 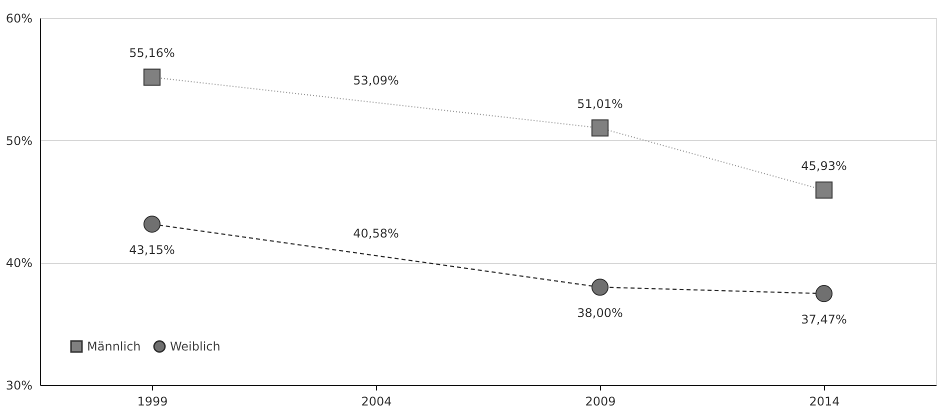 What do you see at coordinates (152, 250) in the screenshot?
I see `data-label: 43,15%` at bounding box center [152, 250].